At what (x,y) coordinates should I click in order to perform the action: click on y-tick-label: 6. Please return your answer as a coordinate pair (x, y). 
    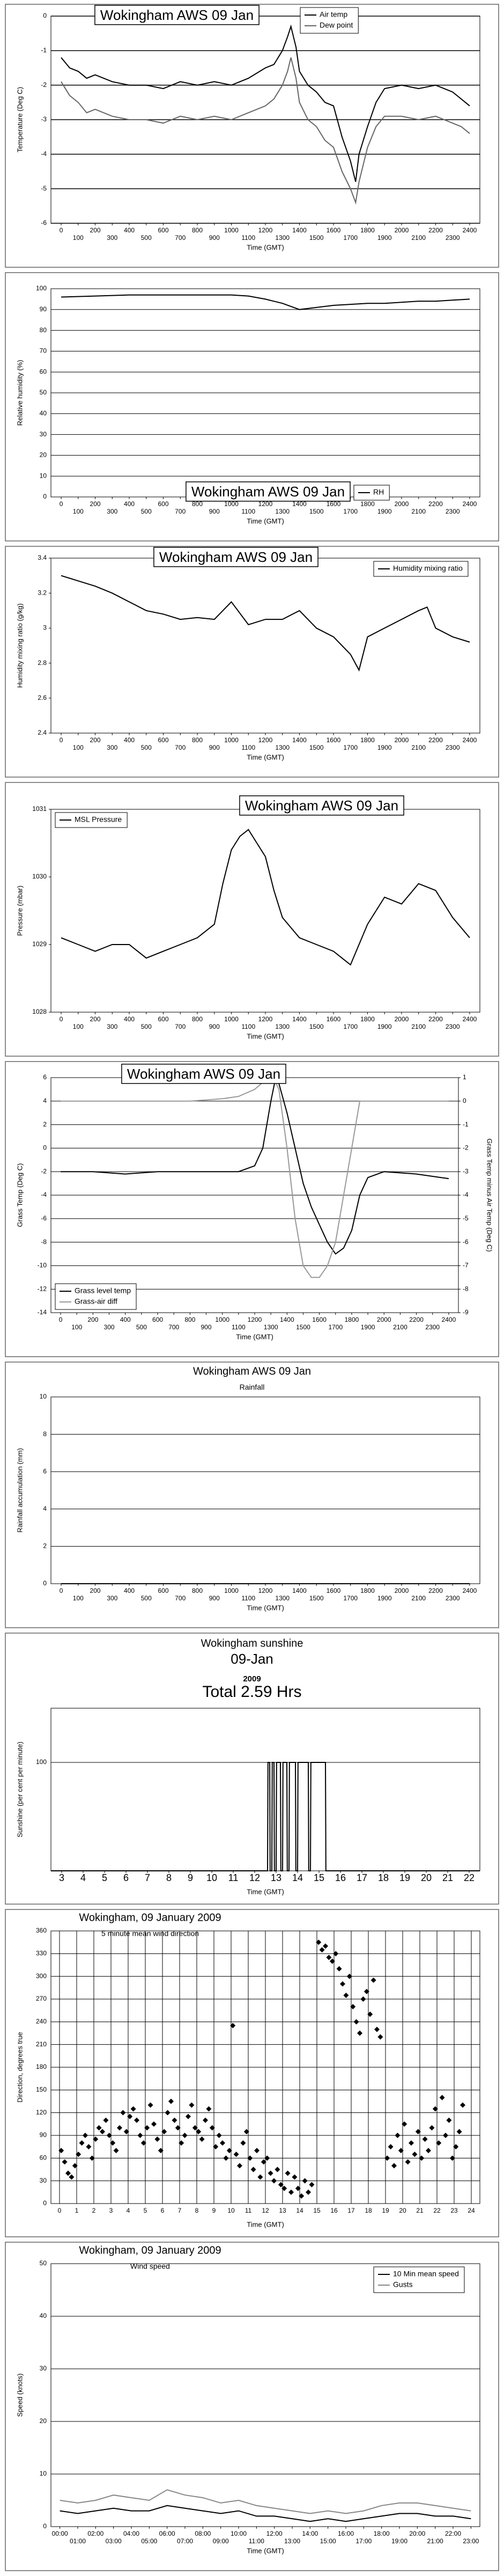
    Looking at the image, I should click on (45, 1471).